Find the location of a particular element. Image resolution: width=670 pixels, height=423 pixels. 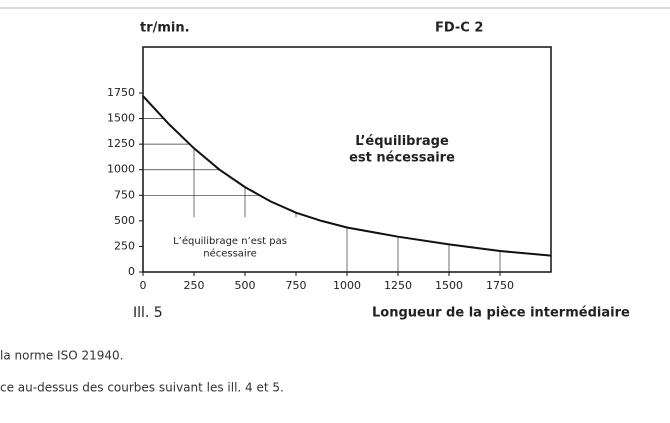

y-tick-label: 750 is located at coordinates (124, 194).